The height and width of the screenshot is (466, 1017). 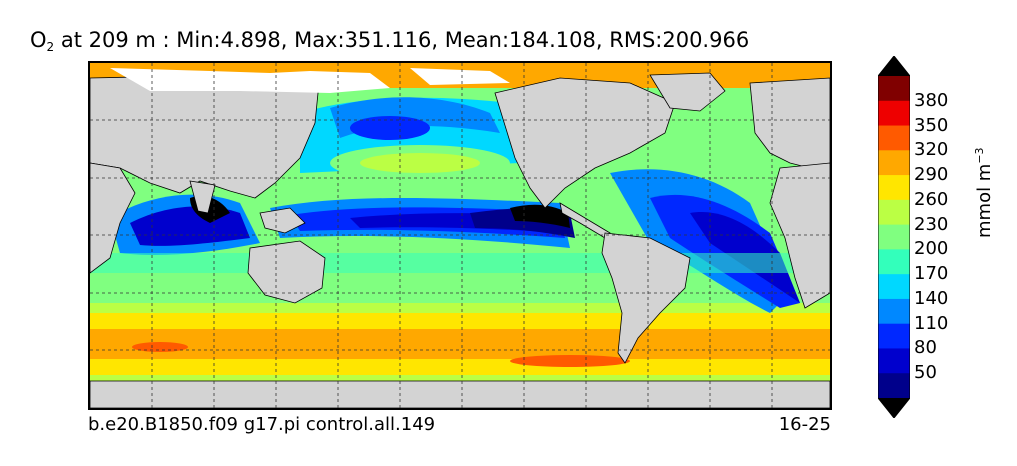 What do you see at coordinates (931, 199) in the screenshot?
I see `colorbar-tick-label: 260` at bounding box center [931, 199].